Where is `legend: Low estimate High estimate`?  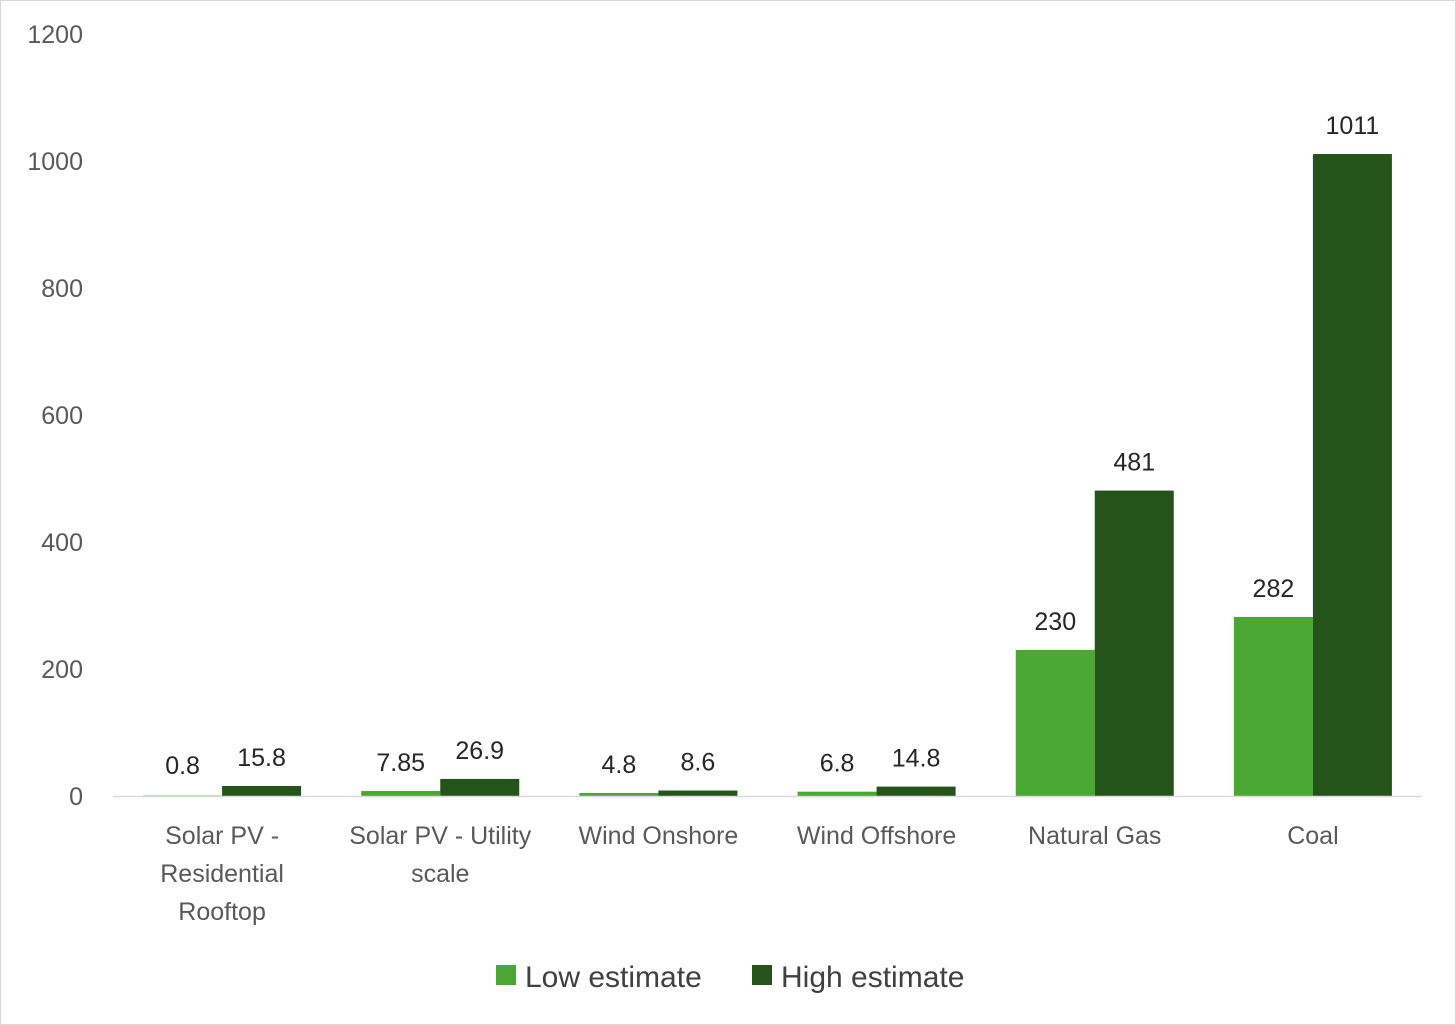 legend: Low estimate High estimate is located at coordinates (730, 977).